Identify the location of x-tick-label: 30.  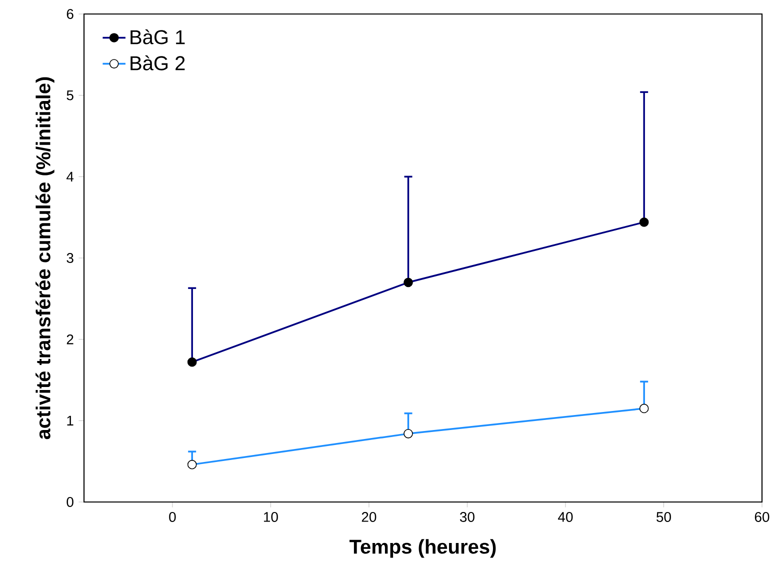
(467, 517).